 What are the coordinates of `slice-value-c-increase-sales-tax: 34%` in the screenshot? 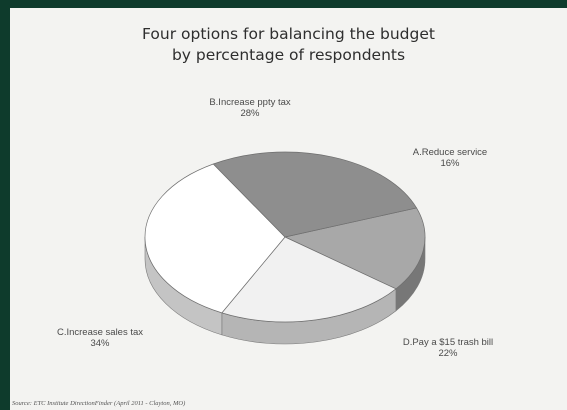 It's located at (100, 343).